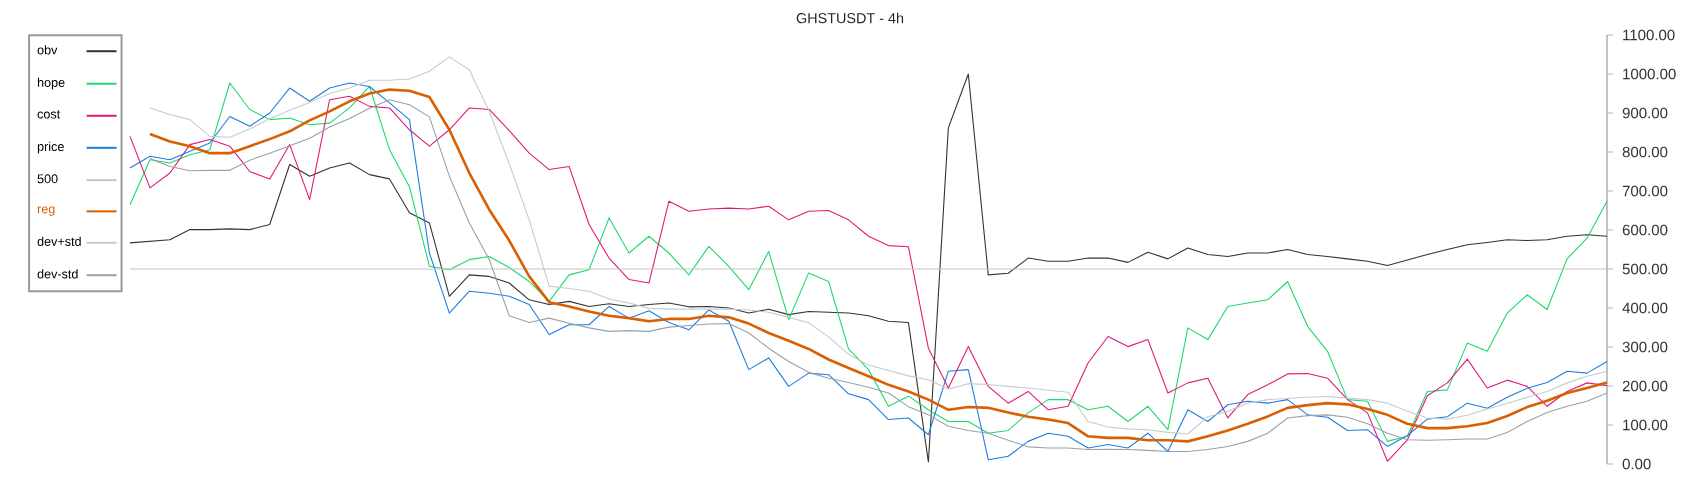 The image size is (1700, 500). I want to click on y-tick-label: 200.00, so click(1645, 386).